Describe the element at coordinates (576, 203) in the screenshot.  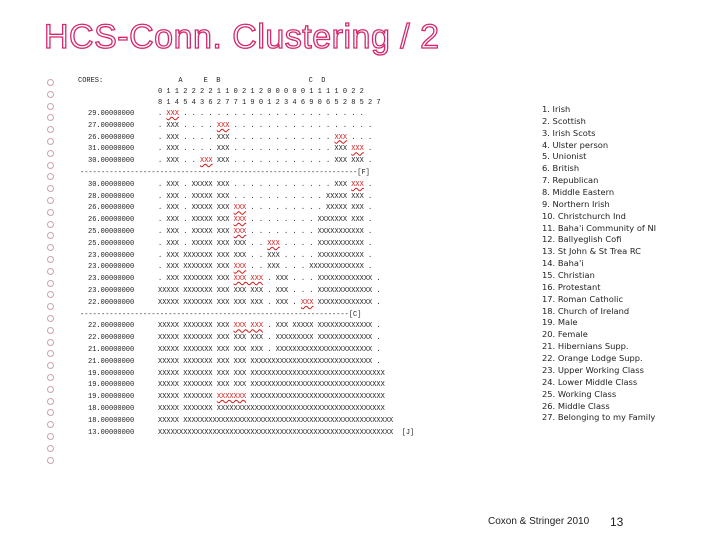
I see `legend-item: 9. Northern Irish` at that location.